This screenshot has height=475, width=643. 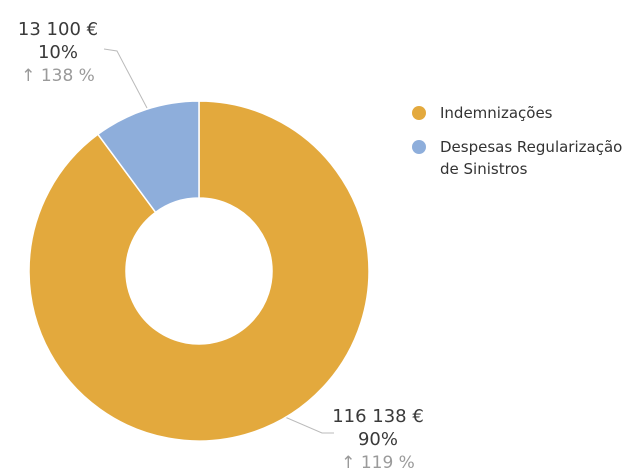 What do you see at coordinates (58, 76) in the screenshot?
I see `change-label: ↑ 138 %` at bounding box center [58, 76].